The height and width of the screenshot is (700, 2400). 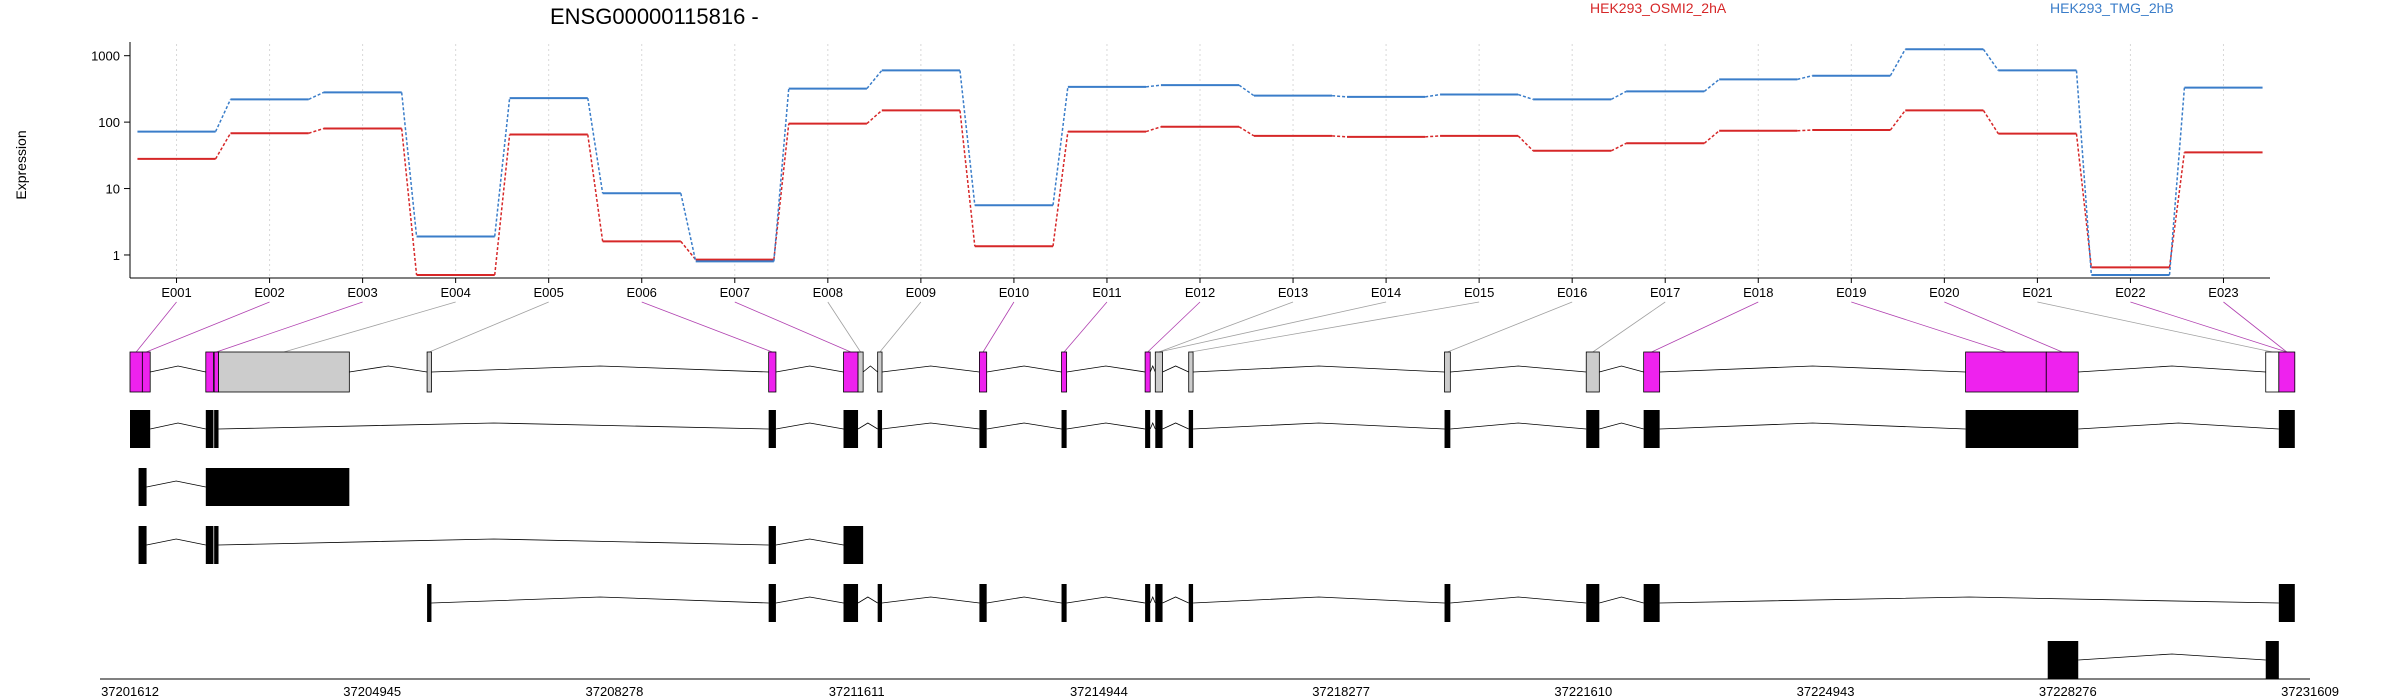 What do you see at coordinates (2223, 292) in the screenshot?
I see `x-tick-label: E023` at bounding box center [2223, 292].